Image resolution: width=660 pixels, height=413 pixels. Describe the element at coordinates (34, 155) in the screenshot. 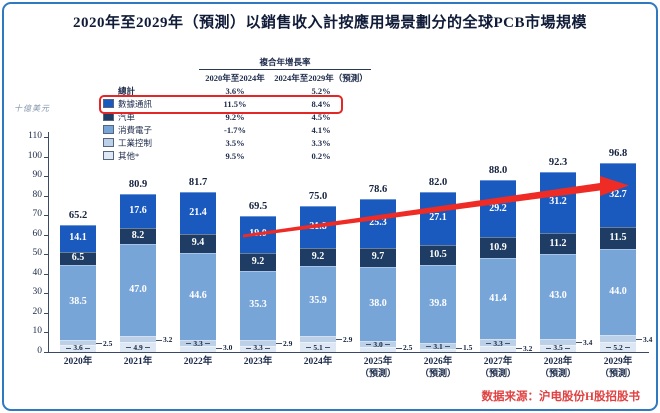

I see `y-tick-label-100: 100` at that location.